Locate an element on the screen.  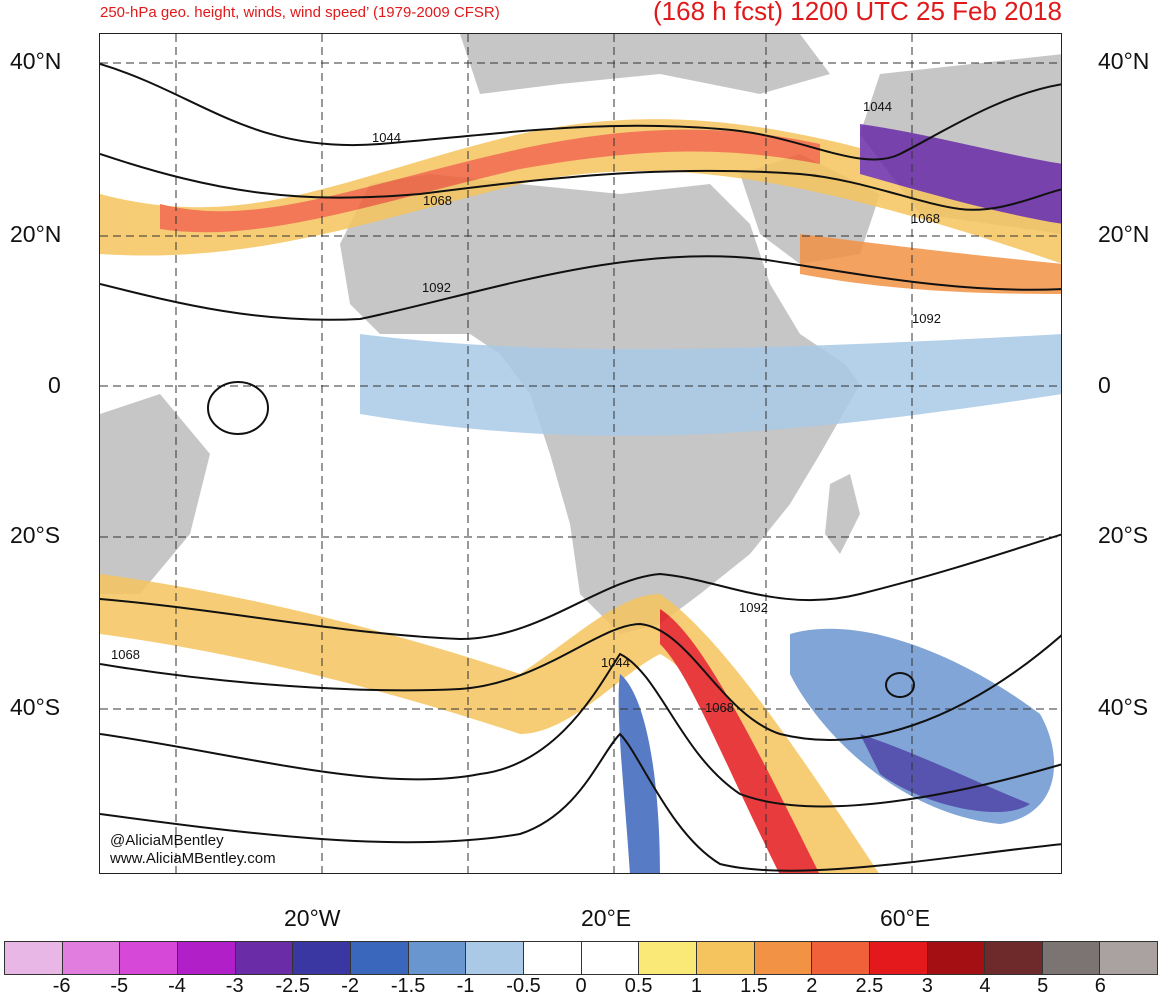
lat-label-20n: 20°N is located at coordinates (36, 234).